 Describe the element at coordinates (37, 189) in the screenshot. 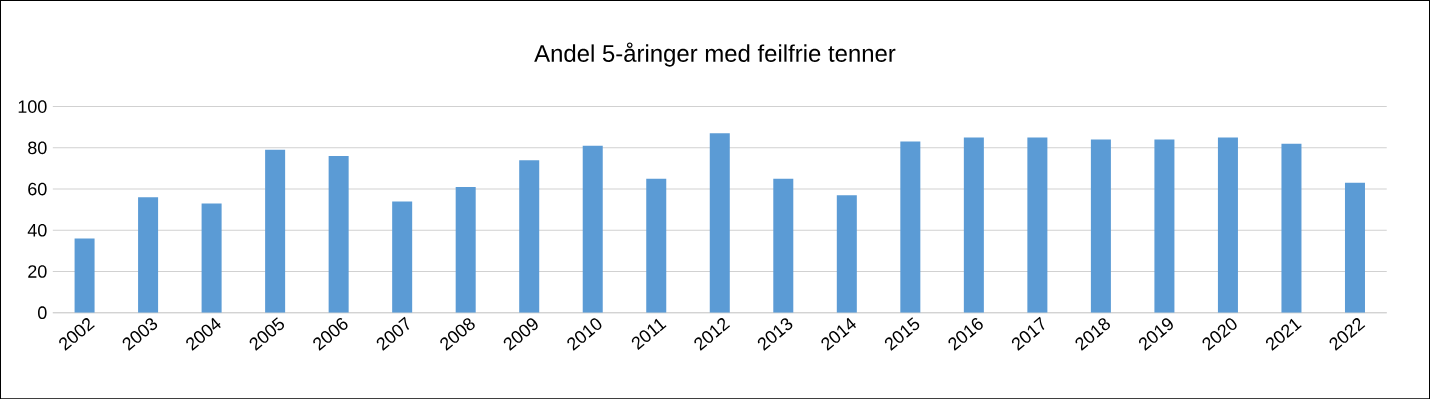

I see `y-tick-label: 60` at that location.